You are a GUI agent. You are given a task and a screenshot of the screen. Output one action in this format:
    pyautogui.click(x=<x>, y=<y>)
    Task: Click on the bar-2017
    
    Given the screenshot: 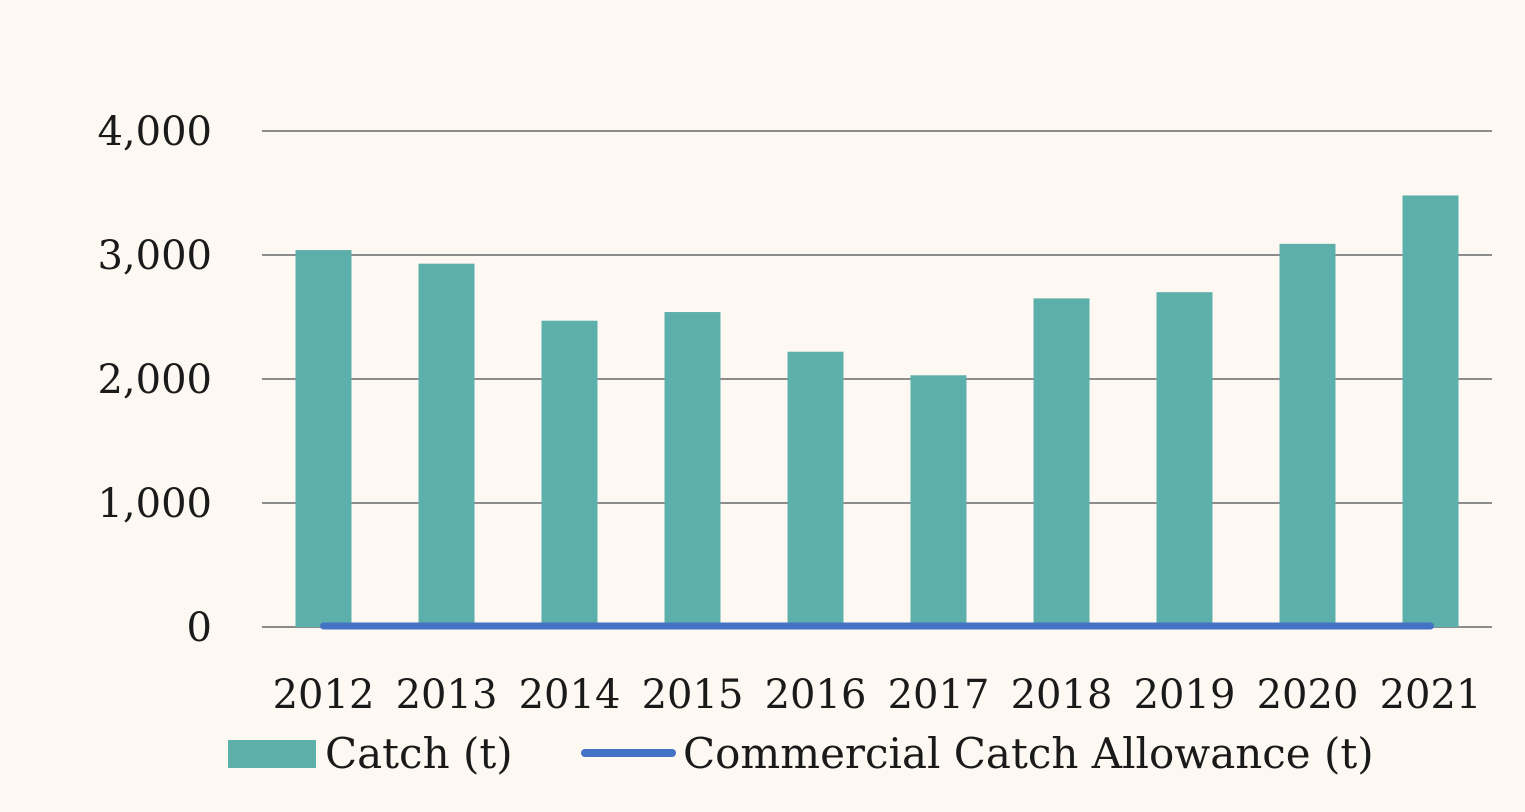 What is the action you would take?
    pyautogui.click(x=938, y=501)
    